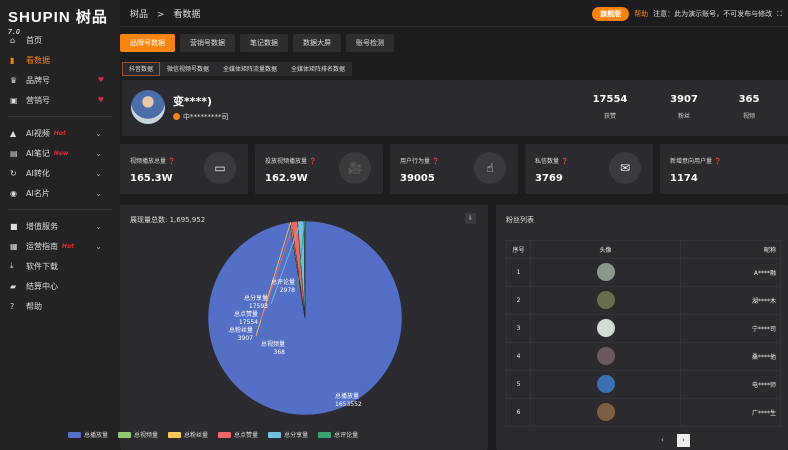 The height and width of the screenshot is (450, 788). Describe the element at coordinates (38, 60) in the screenshot. I see `sidebar-item-label: 看数据` at that location.